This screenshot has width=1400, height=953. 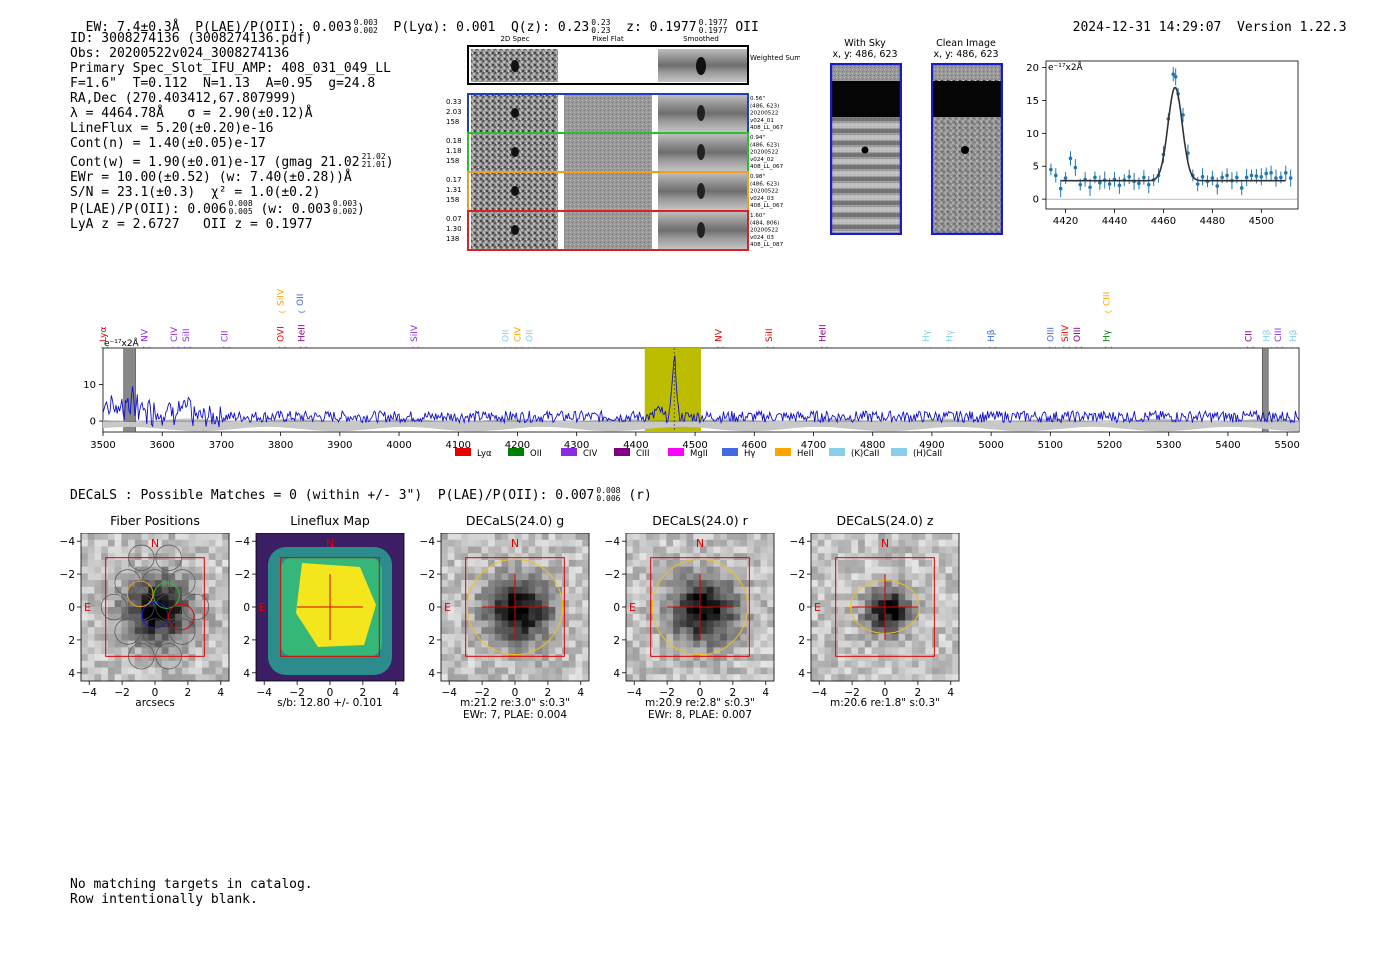 I want to click on spectral-line-bracket: {, so click(x=283, y=312).